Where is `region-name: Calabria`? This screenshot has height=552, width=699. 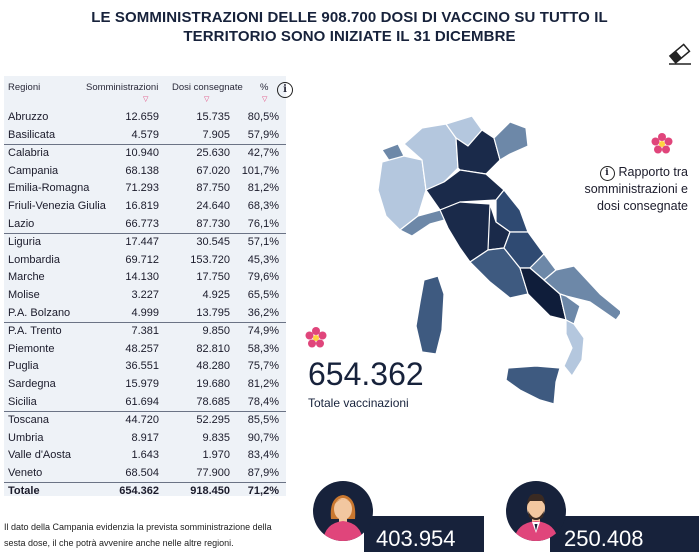 region-name: Calabria is located at coordinates (28, 153).